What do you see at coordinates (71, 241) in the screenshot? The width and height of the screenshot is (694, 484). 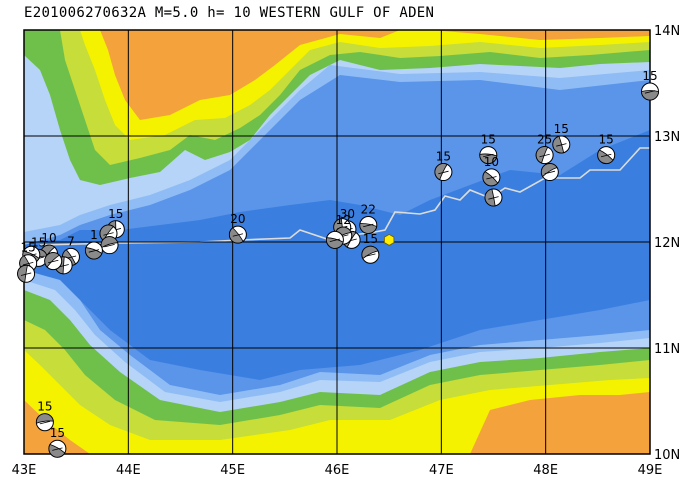 I see `depth-label: 7` at bounding box center [71, 241].